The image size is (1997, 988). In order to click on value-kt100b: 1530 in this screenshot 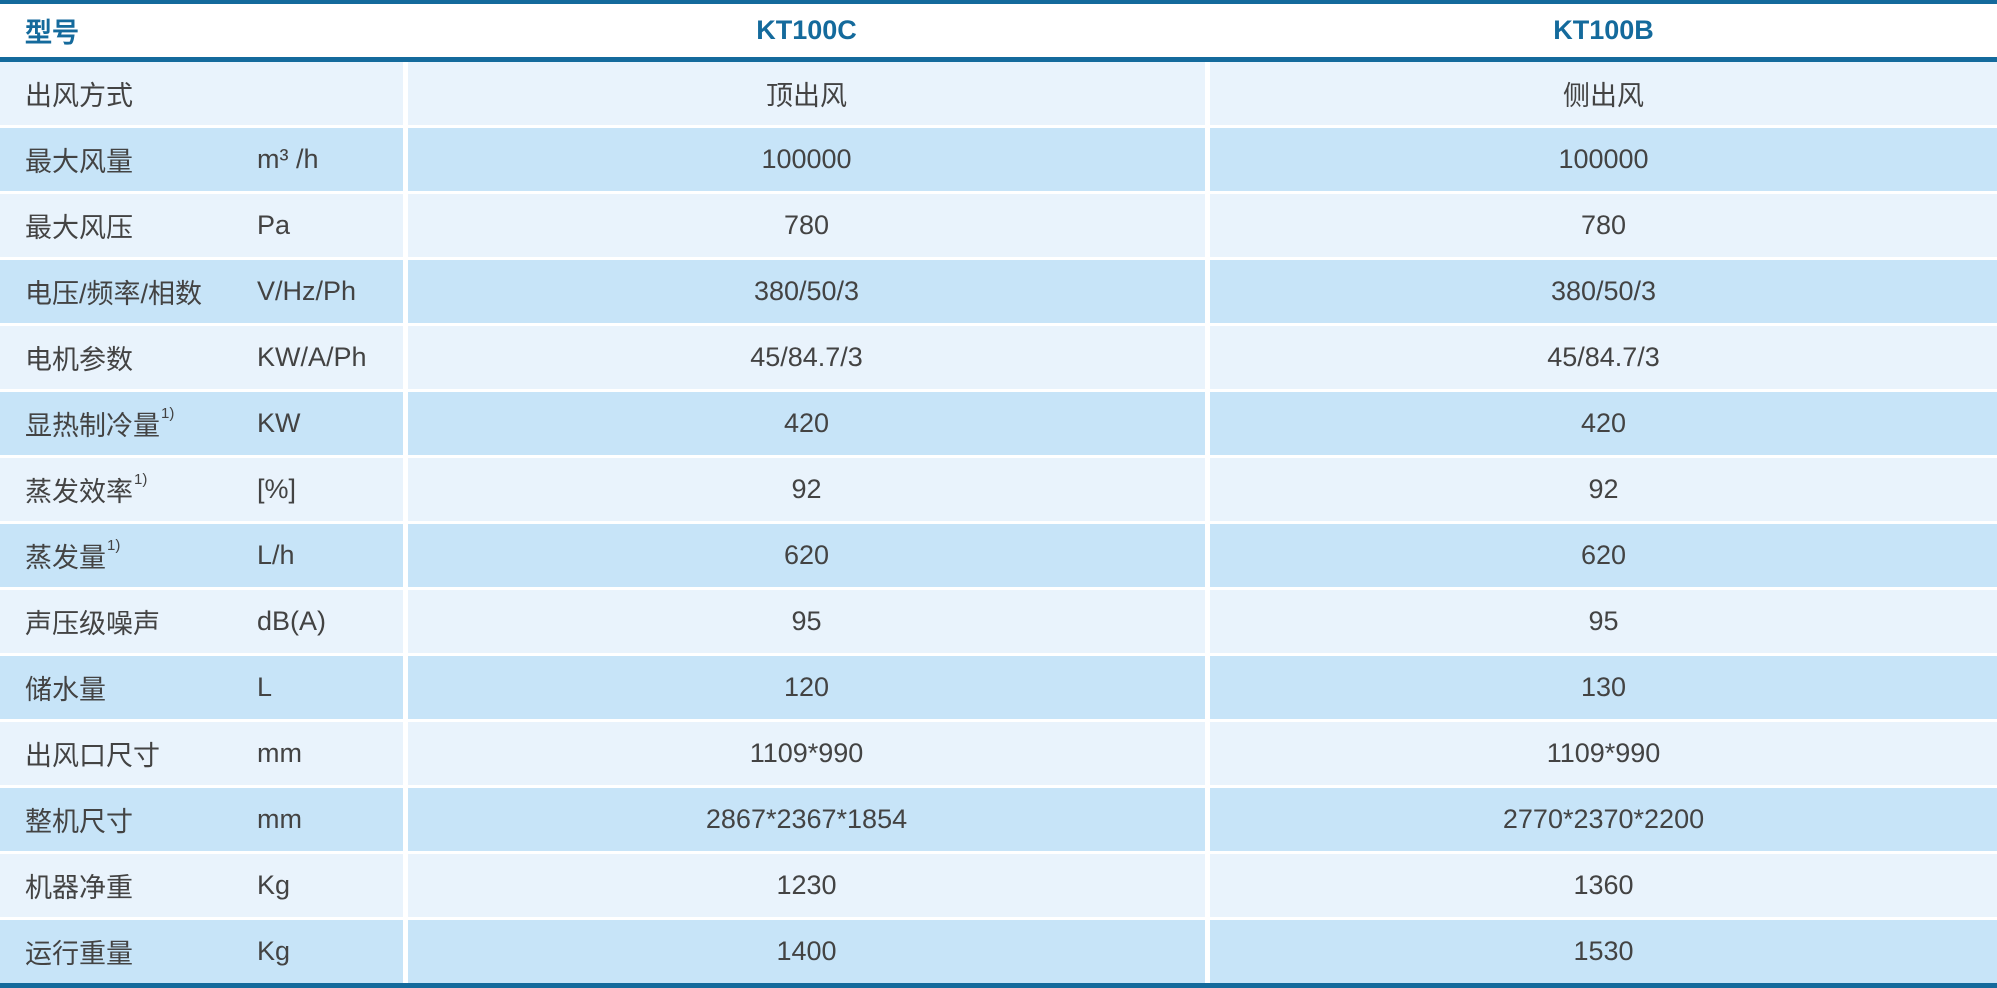, I will do `click(1603, 951)`.